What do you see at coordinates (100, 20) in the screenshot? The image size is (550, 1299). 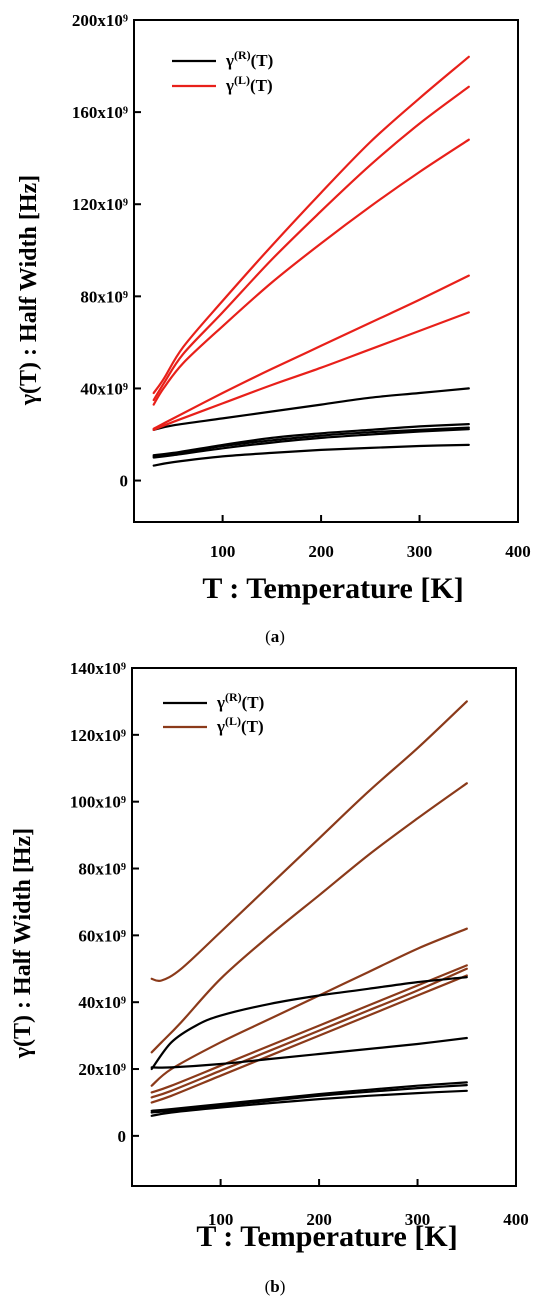 I see `y-tick-label: 200x10⁹` at bounding box center [100, 20].